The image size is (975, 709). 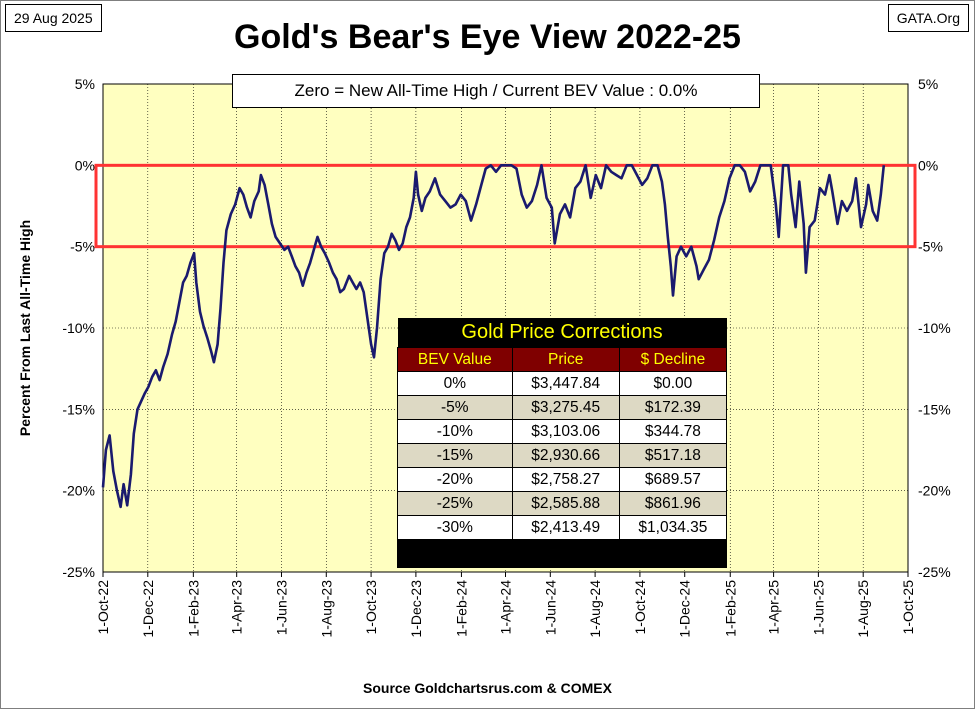 I want to click on table-cell: $517.18, so click(x=673, y=455).